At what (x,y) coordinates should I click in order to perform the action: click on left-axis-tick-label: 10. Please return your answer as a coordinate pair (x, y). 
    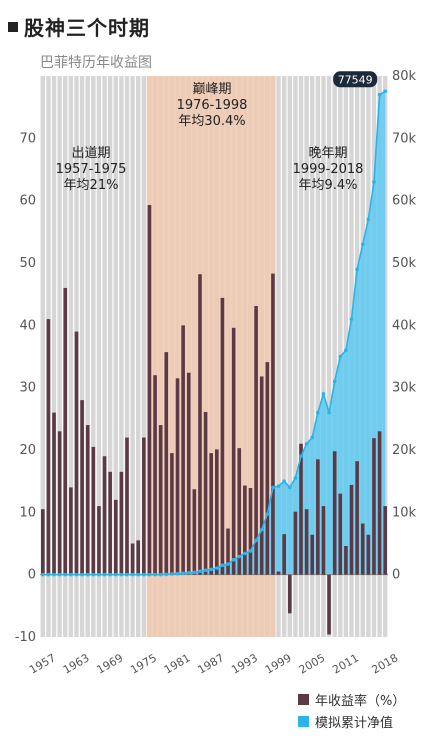
    Looking at the image, I should click on (27, 512).